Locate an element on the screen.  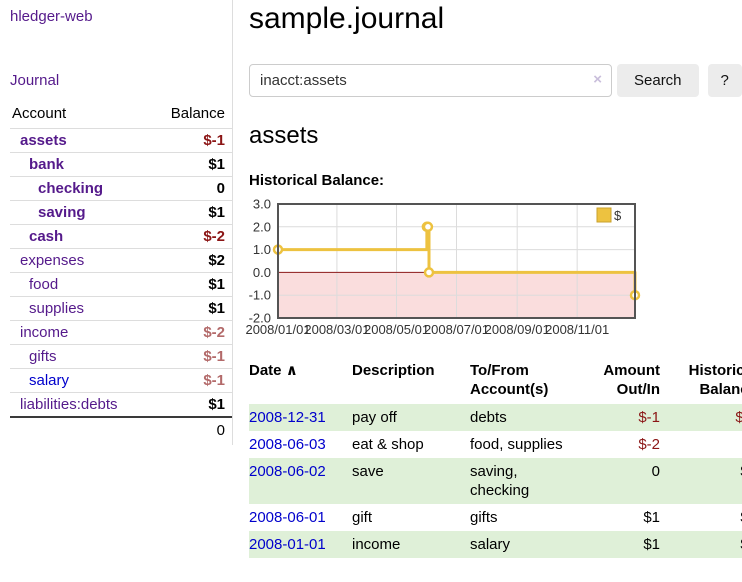
sidebar-account-link: checking is located at coordinates (71, 188).